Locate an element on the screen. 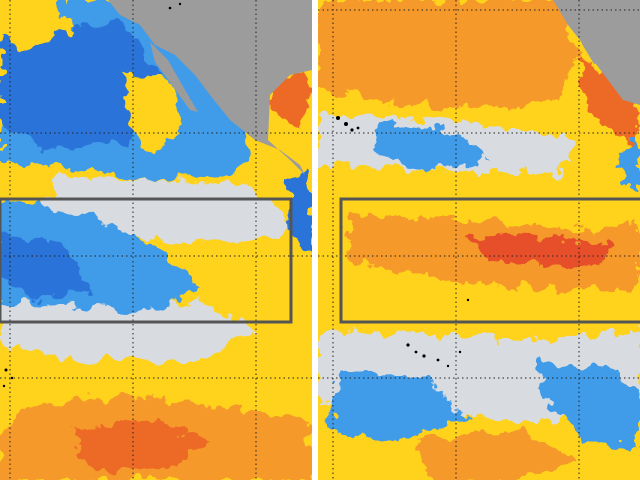 This screenshot has width=640, height=480. warm-anomaly-south-core is located at coordinates (140, 445).